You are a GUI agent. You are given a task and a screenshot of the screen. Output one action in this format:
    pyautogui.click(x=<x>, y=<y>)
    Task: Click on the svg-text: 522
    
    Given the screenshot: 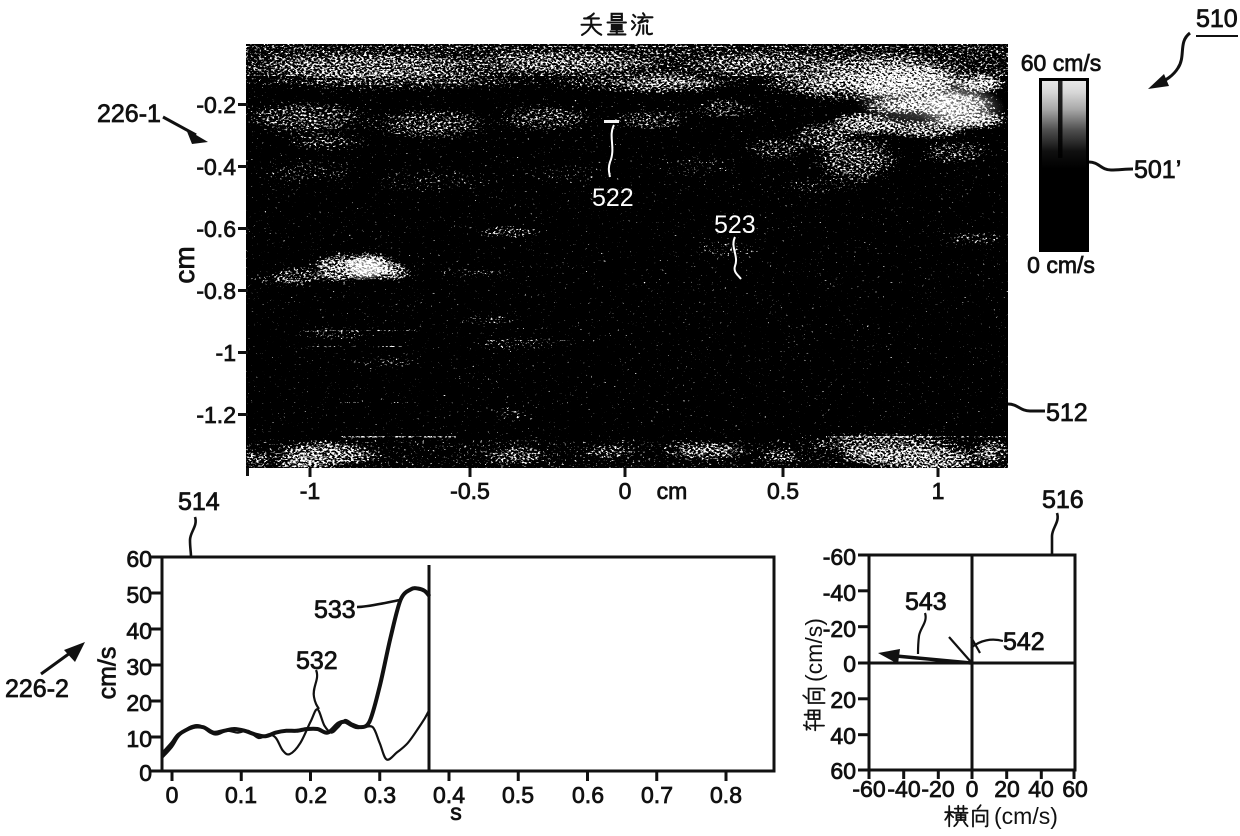 What is the action you would take?
    pyautogui.click(x=613, y=198)
    